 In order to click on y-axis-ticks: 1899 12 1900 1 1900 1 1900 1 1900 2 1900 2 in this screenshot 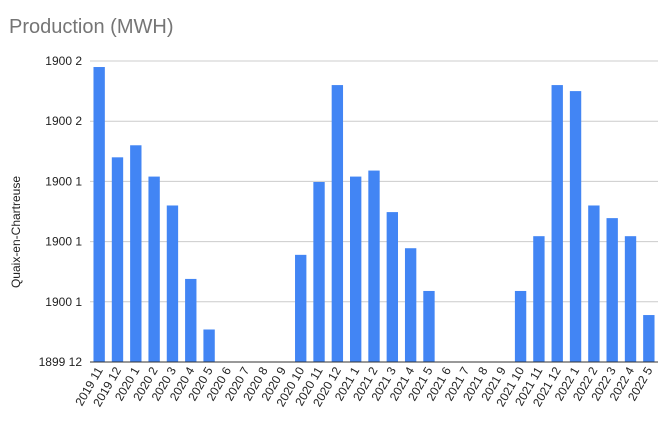, I will do `click(61, 211)`.